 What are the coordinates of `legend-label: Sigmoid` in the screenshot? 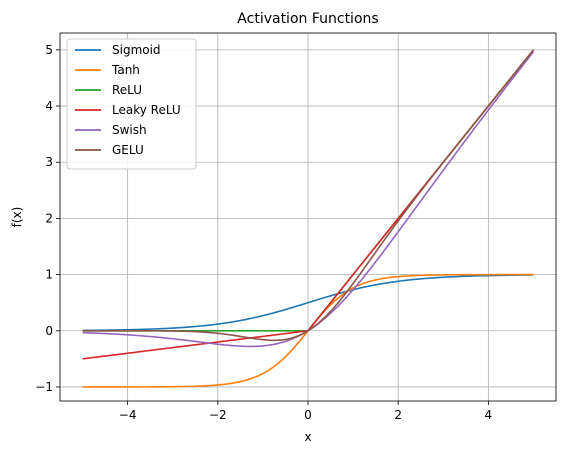 It's located at (136, 50).